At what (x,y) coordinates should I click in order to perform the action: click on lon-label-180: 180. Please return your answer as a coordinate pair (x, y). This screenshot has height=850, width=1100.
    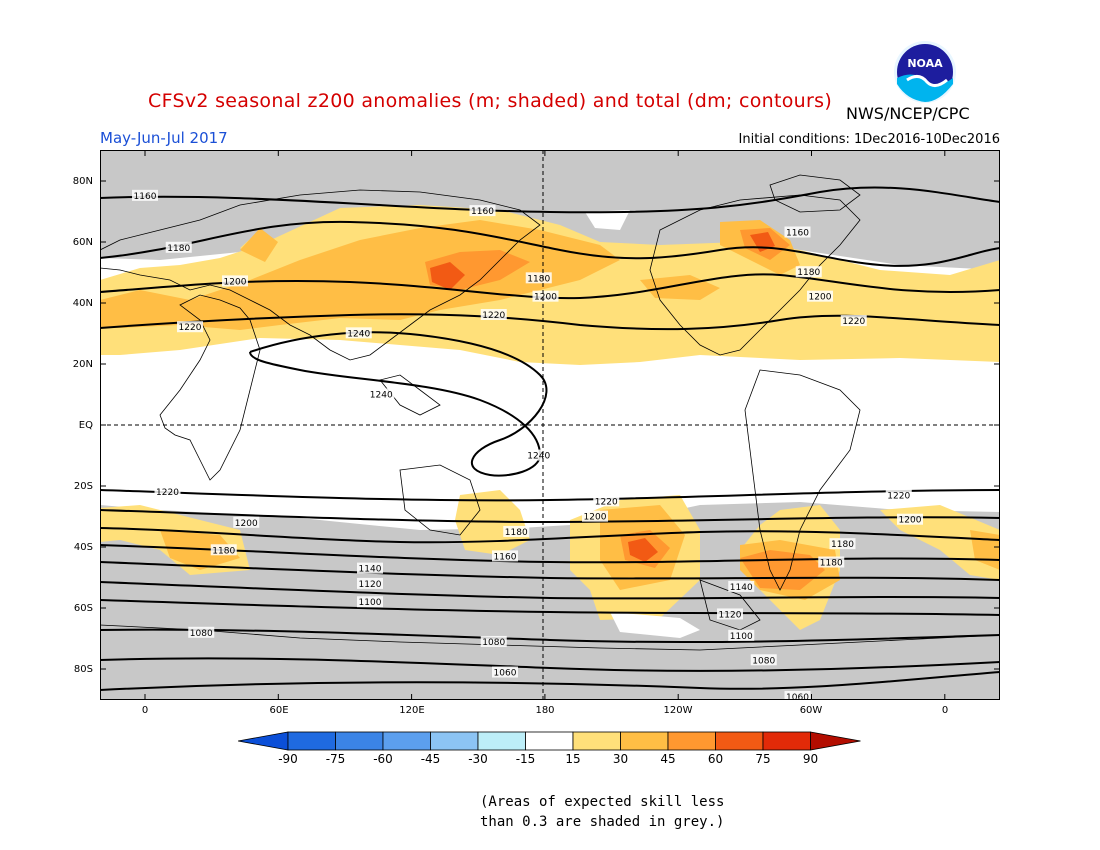
    Looking at the image, I should click on (545, 710).